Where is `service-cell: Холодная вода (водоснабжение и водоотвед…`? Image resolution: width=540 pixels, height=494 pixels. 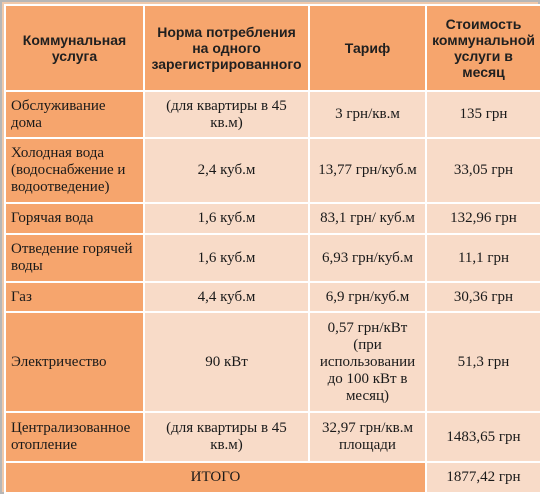 service-cell: Холодная вода (водоснабжение и водоотвед… is located at coordinates (74, 170).